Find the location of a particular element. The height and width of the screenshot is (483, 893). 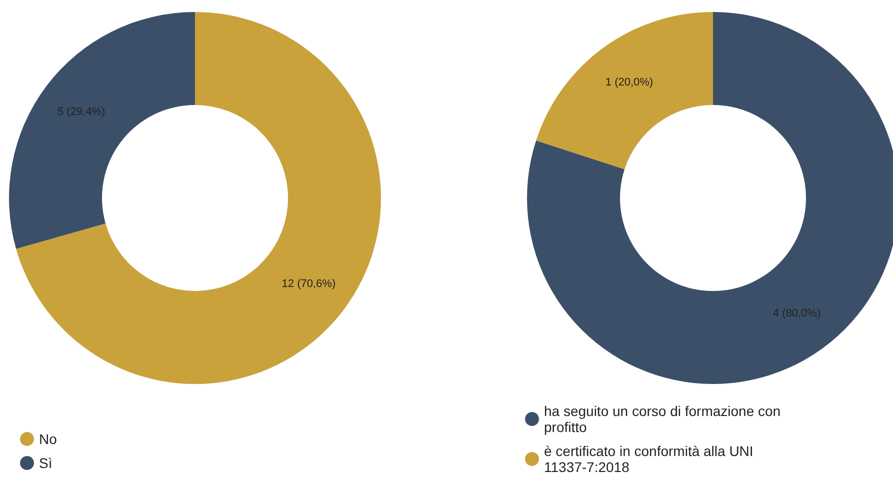

data-label: 5 (29,4%) is located at coordinates (81, 112).